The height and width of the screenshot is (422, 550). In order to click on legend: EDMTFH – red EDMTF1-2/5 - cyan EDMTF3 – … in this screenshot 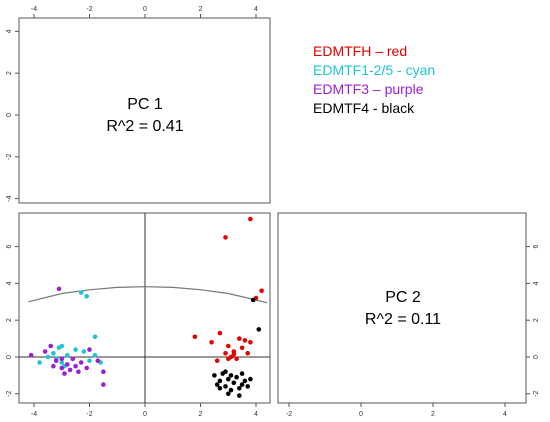, I will do `click(374, 79)`.